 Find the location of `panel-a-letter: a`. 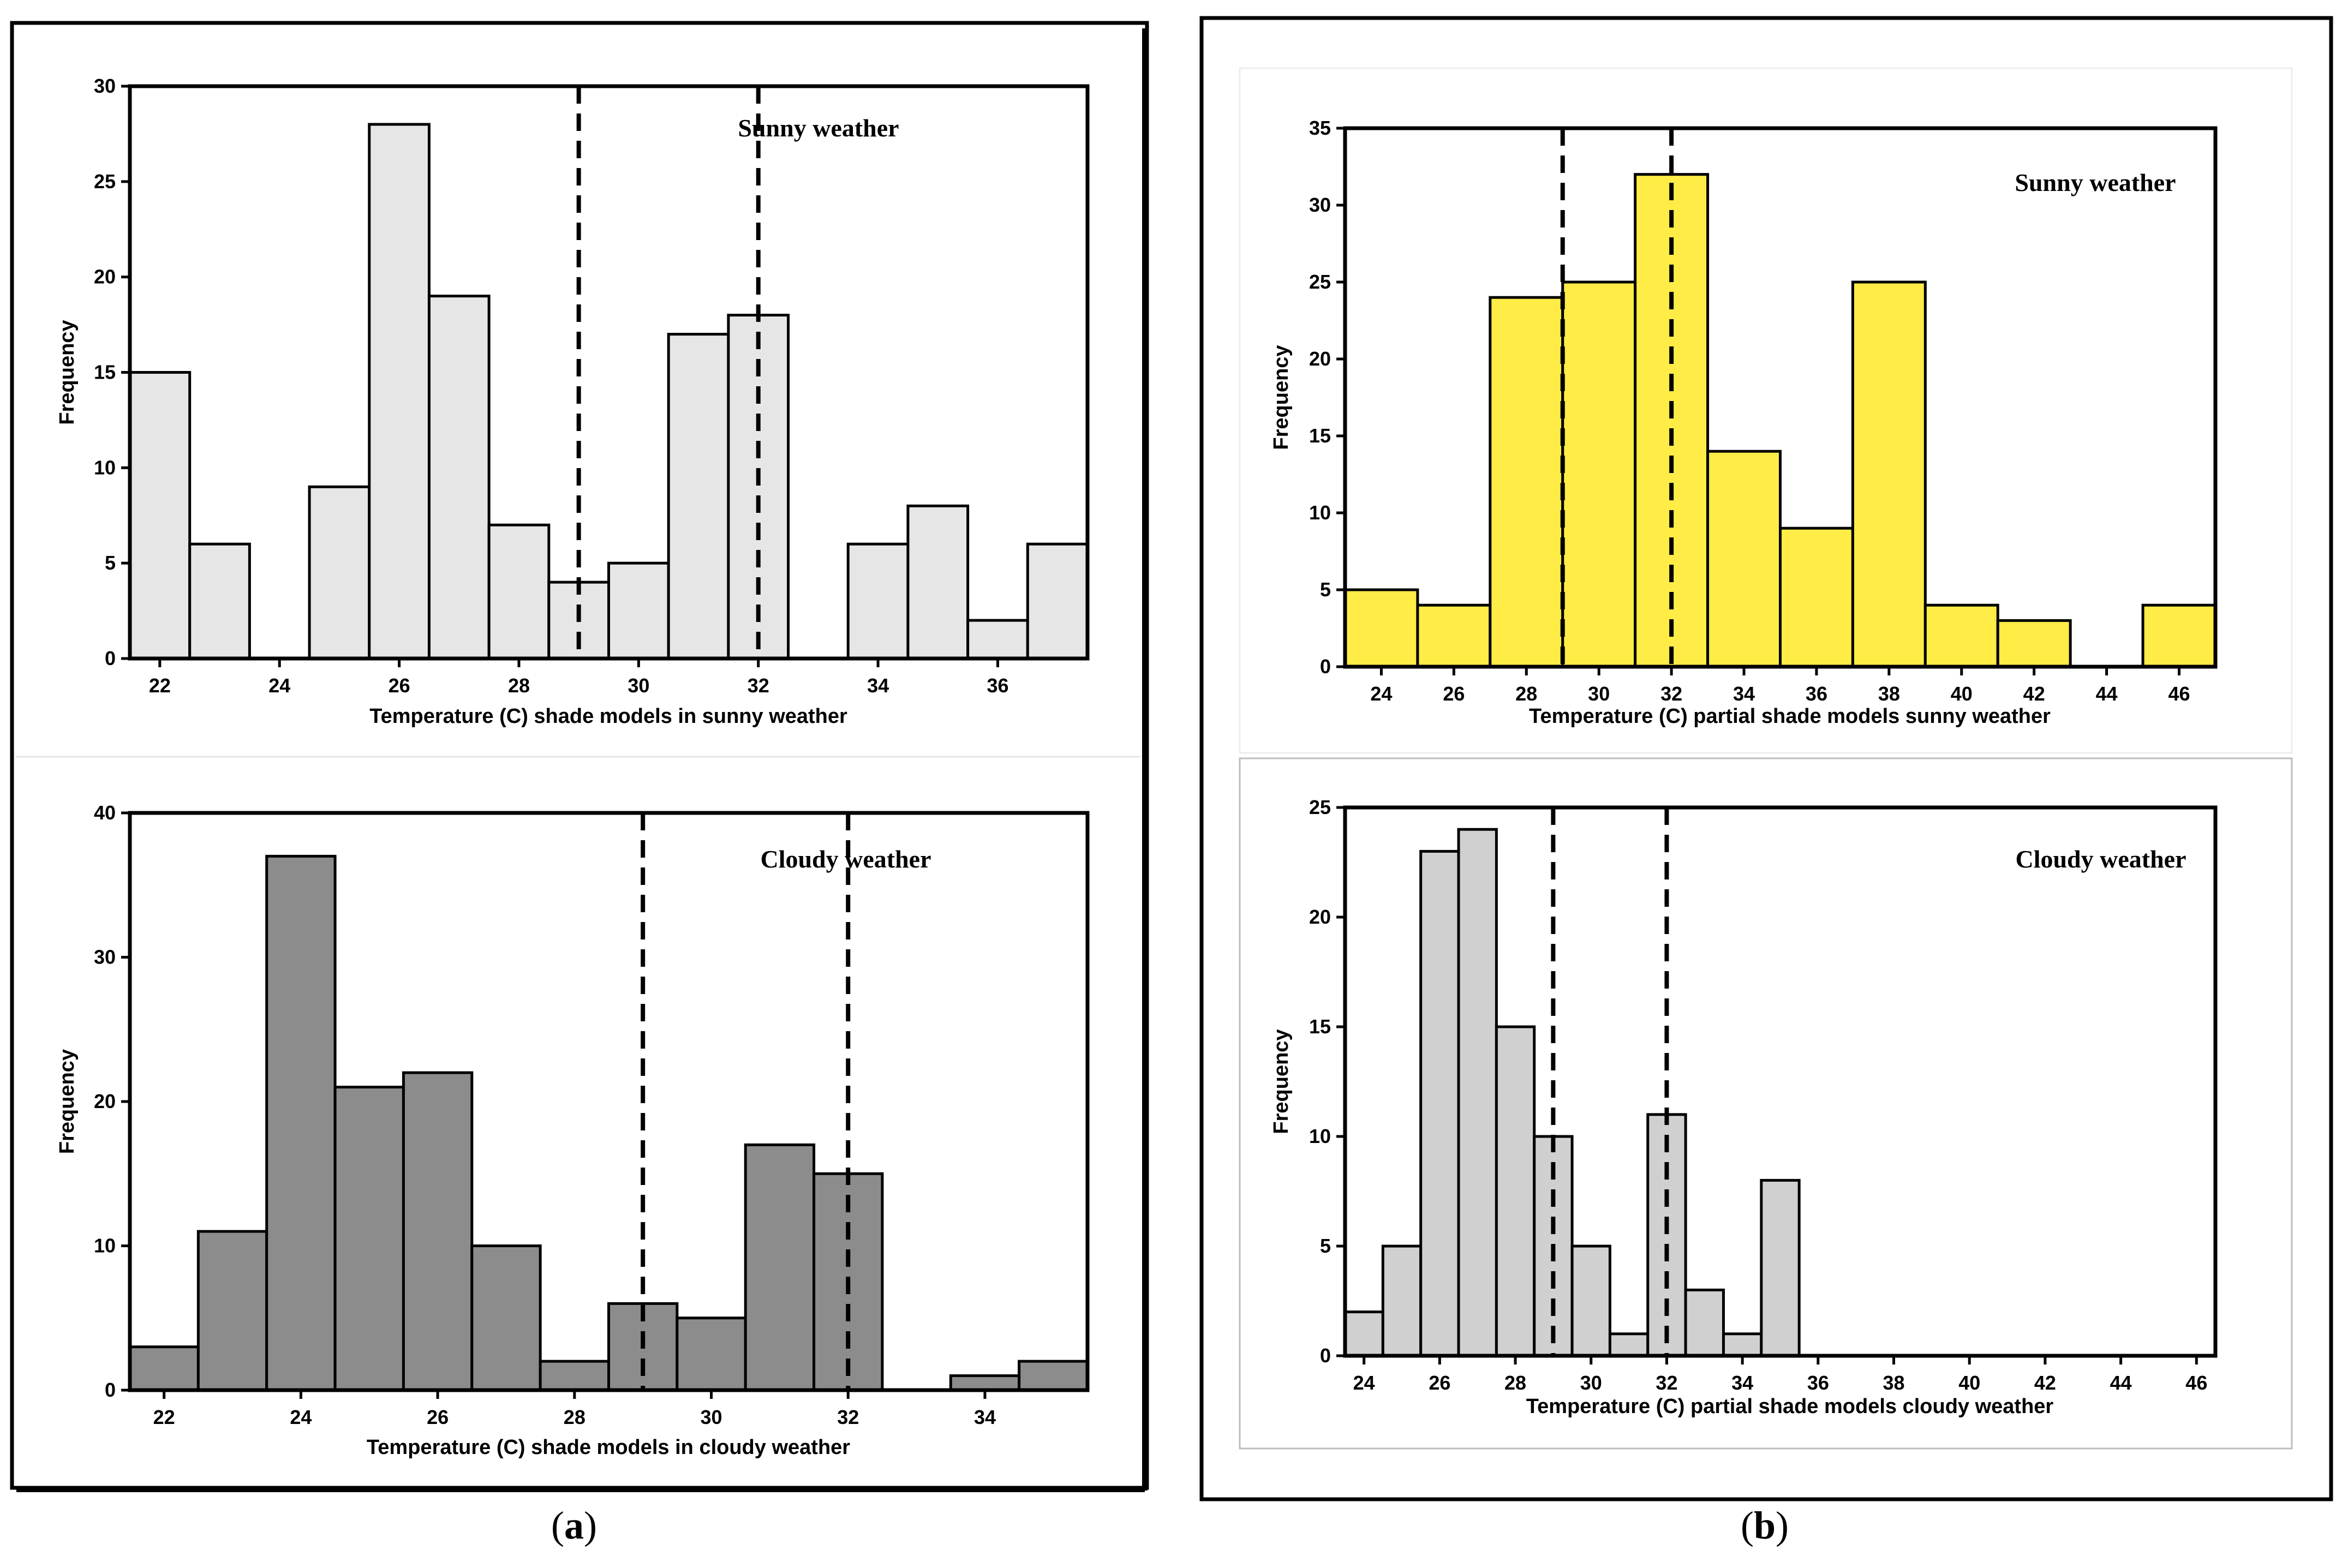

panel-a-letter: a is located at coordinates (574, 1526).